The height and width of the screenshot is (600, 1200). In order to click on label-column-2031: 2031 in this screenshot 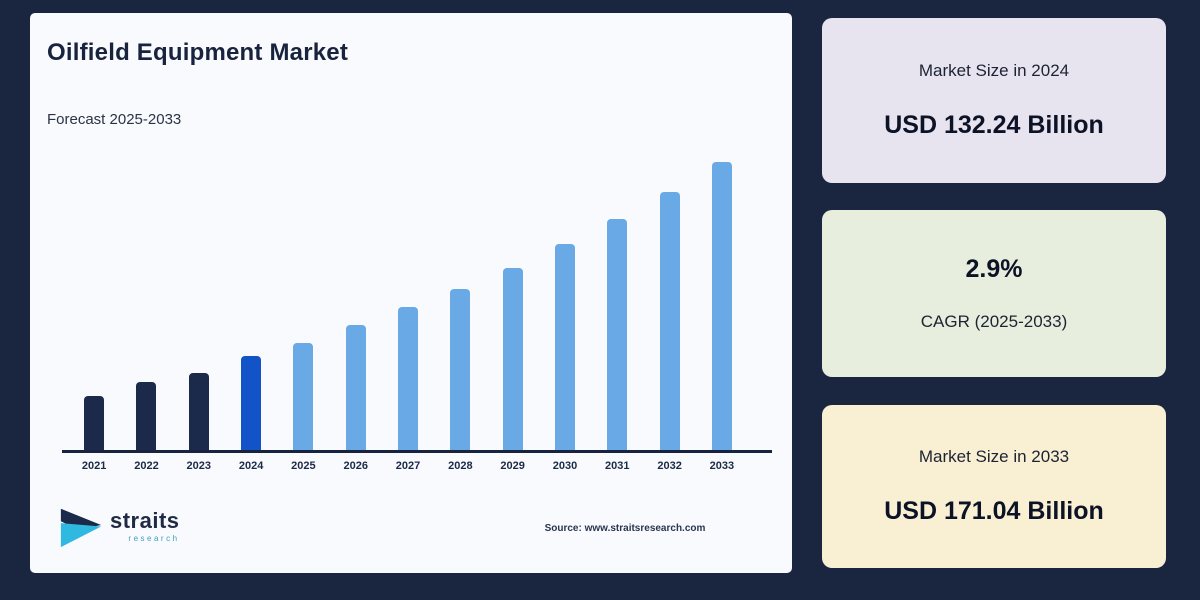, I will do `click(617, 466)`.